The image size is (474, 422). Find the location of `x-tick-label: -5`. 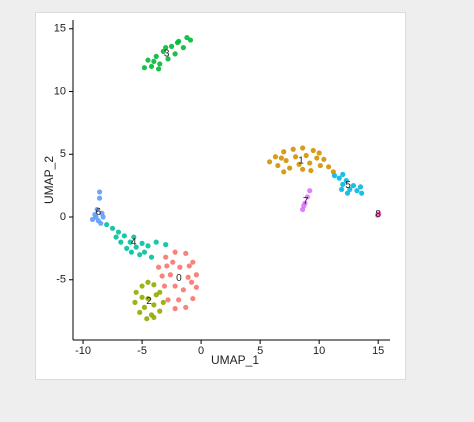

x-tick-label: -5 is located at coordinates (142, 351).